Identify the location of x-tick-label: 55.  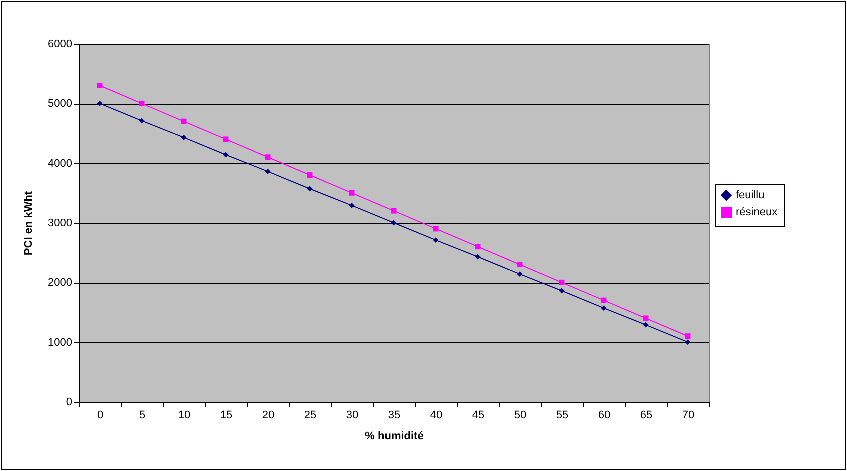
(562, 416).